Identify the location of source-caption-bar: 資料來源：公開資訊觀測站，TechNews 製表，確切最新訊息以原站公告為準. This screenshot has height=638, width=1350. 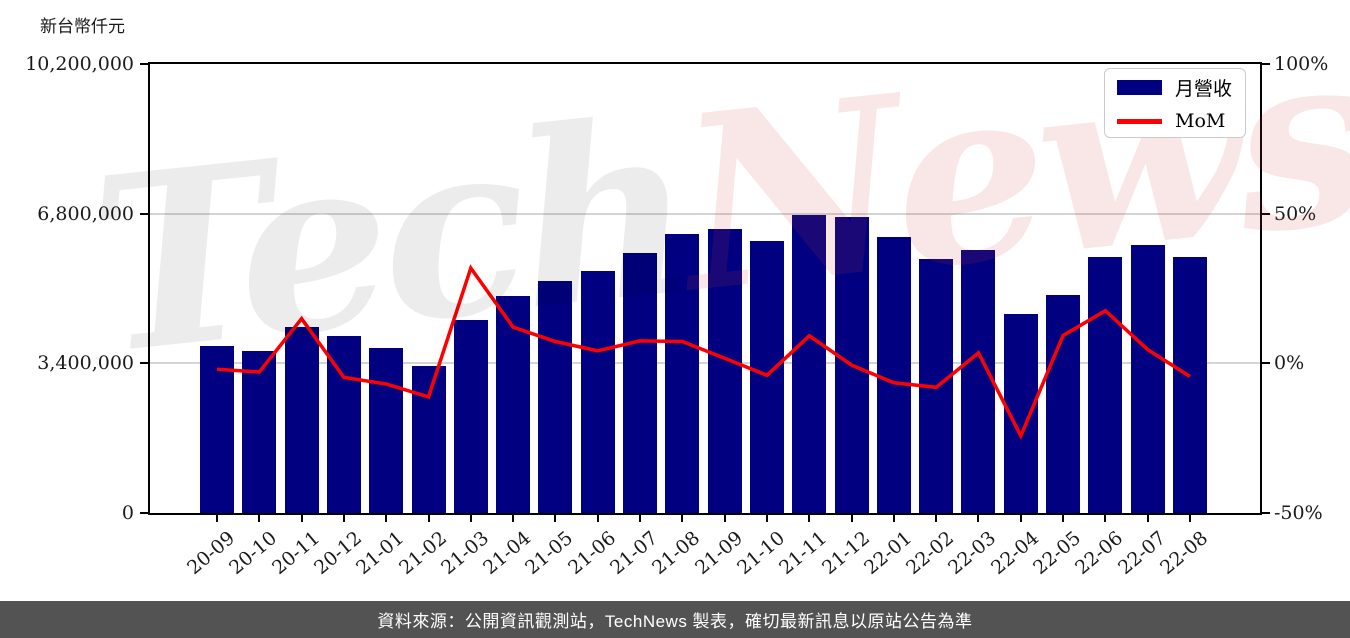
(675, 619).